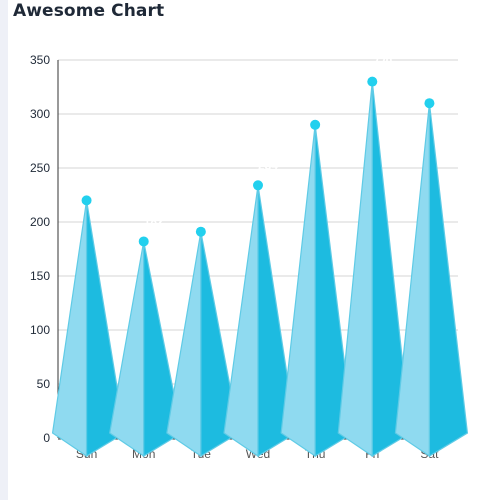 The height and width of the screenshot is (500, 500). Describe the element at coordinates (40, 114) in the screenshot. I see `y-tick-label: 300` at that location.